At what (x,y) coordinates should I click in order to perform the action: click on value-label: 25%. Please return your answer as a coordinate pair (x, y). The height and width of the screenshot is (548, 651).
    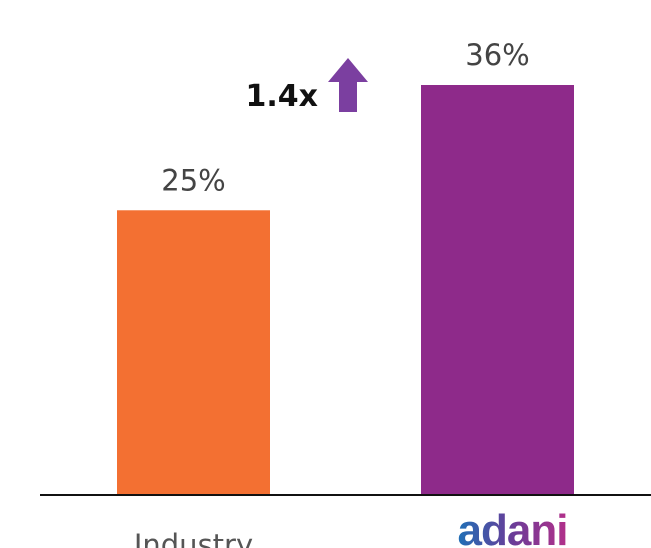
    Looking at the image, I should click on (193, 180).